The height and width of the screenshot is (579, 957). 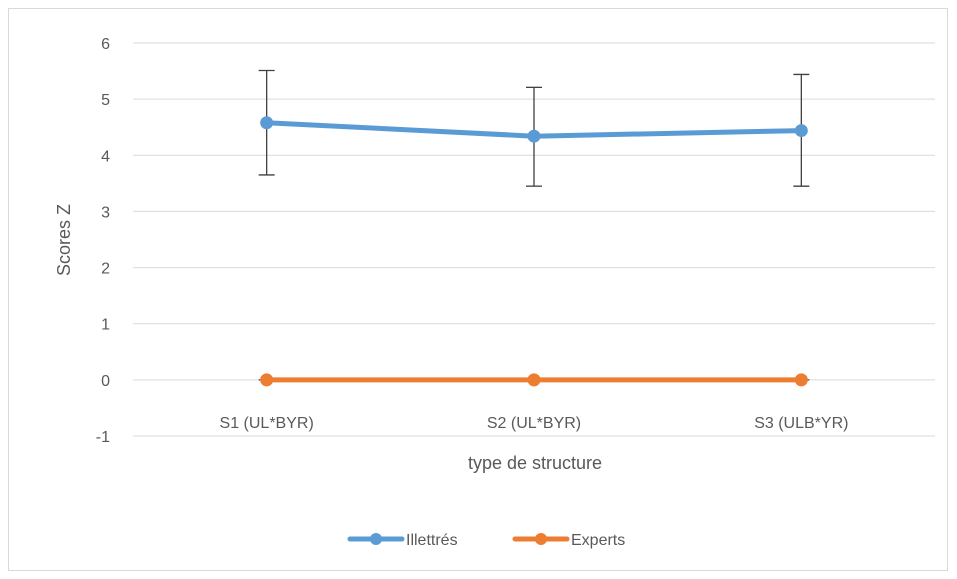 I want to click on y-tick-label: 0, so click(x=105, y=381).